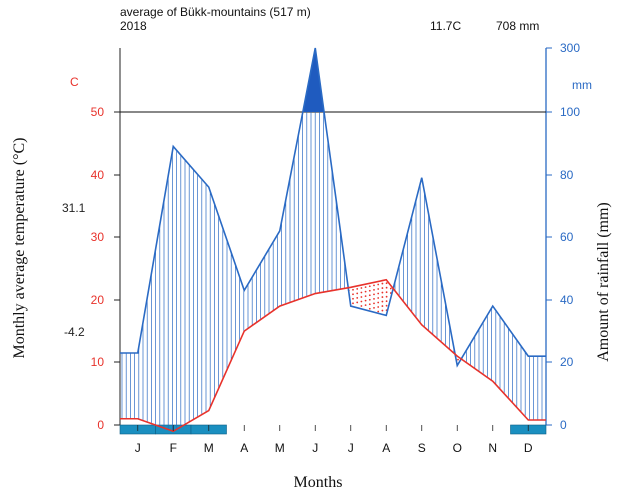 This screenshot has height=495, width=625. I want to click on month-label-5: J, so click(315, 448).